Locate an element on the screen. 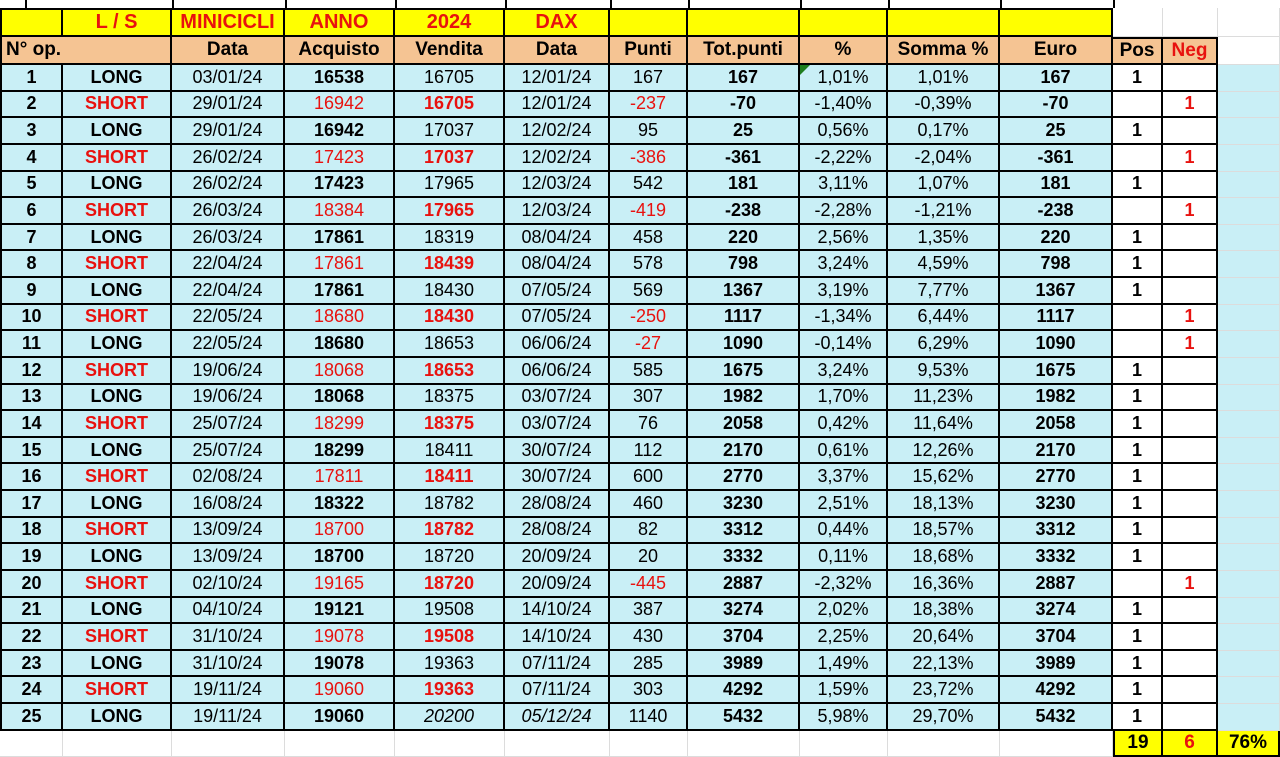 Image resolution: width=1280 pixels, height=757 pixels. cell-sell-date: 14/10/24 is located at coordinates (557, 611).